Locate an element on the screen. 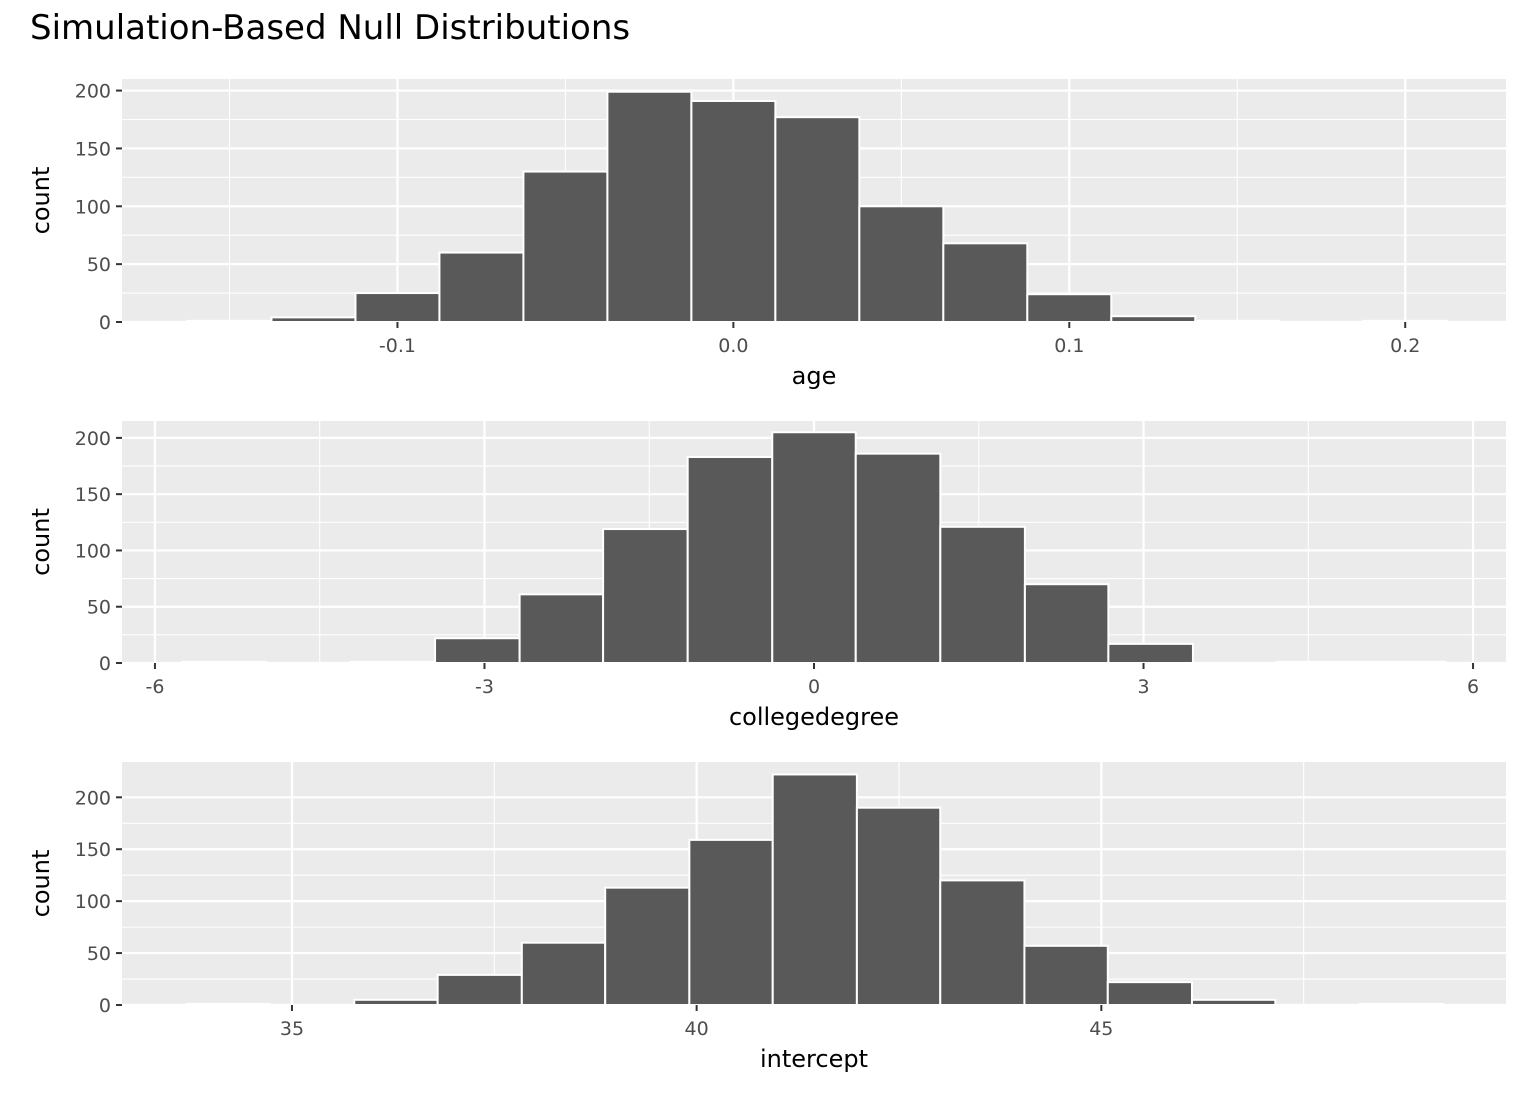 The height and width of the screenshot is (1104, 1536). x-tick-label: 3 is located at coordinates (1143, 687).